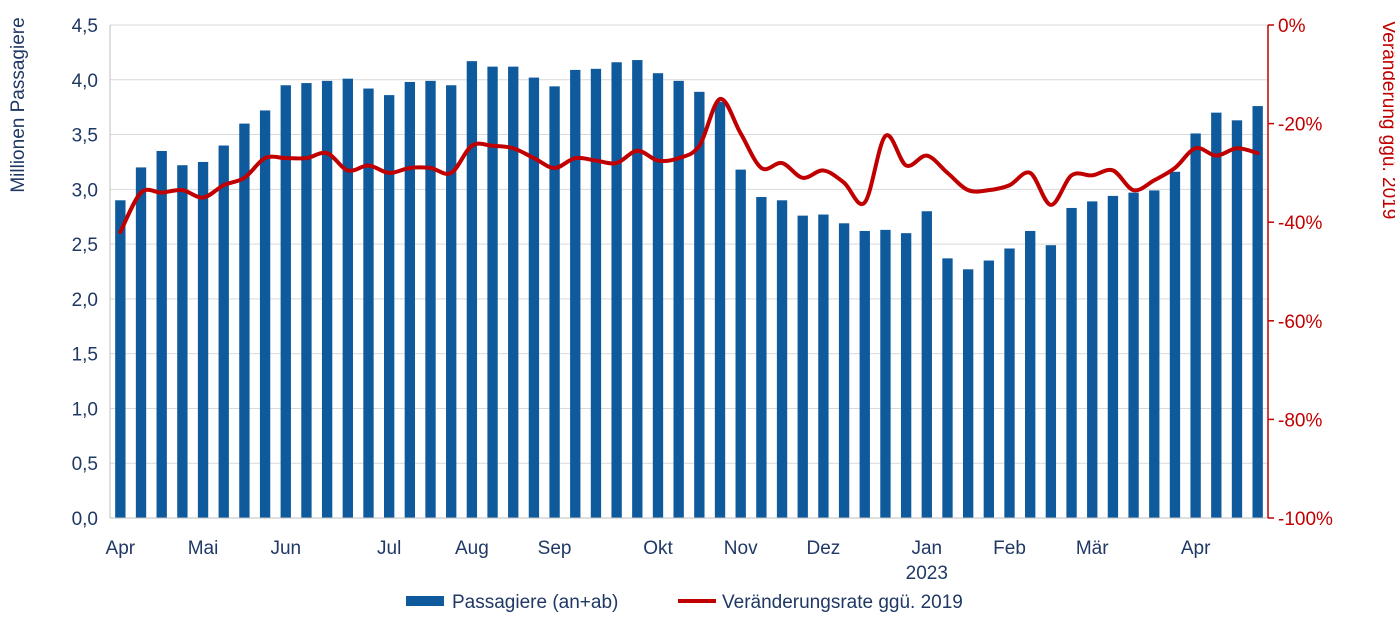 This screenshot has height=624, width=1395. Describe the element at coordinates (85, 519) in the screenshot. I see `y-left-tick-label: 0,0` at that location.